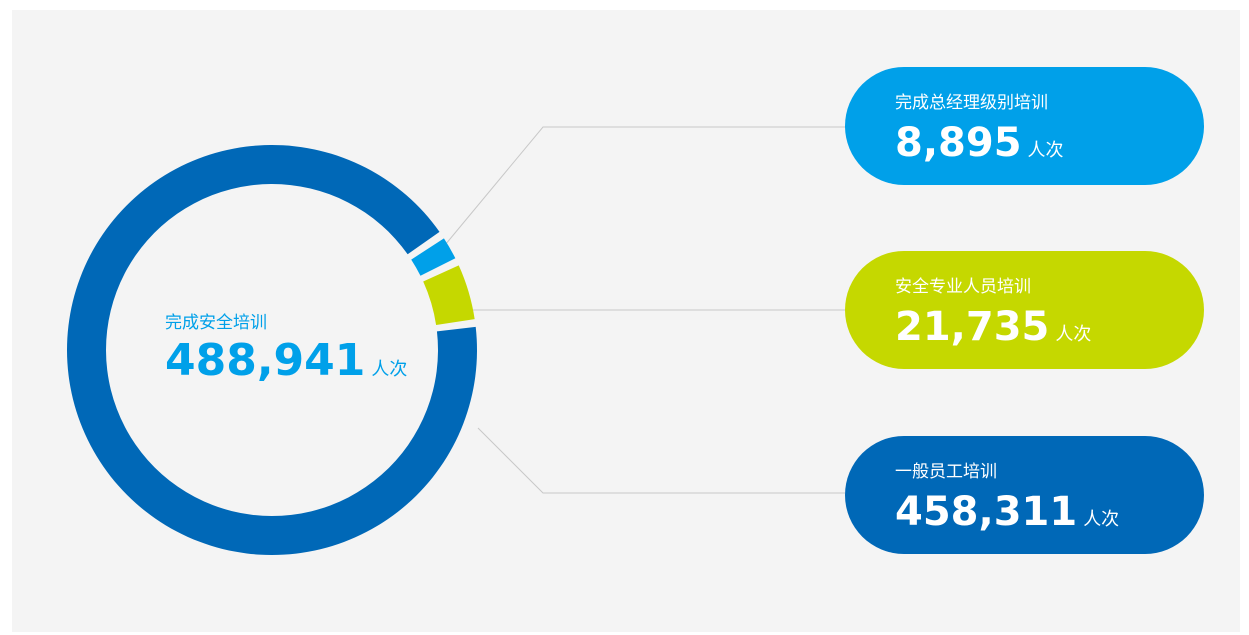 The height and width of the screenshot is (635, 1249). What do you see at coordinates (972, 327) in the screenshot?
I see `value-label: 21,735` at bounding box center [972, 327].